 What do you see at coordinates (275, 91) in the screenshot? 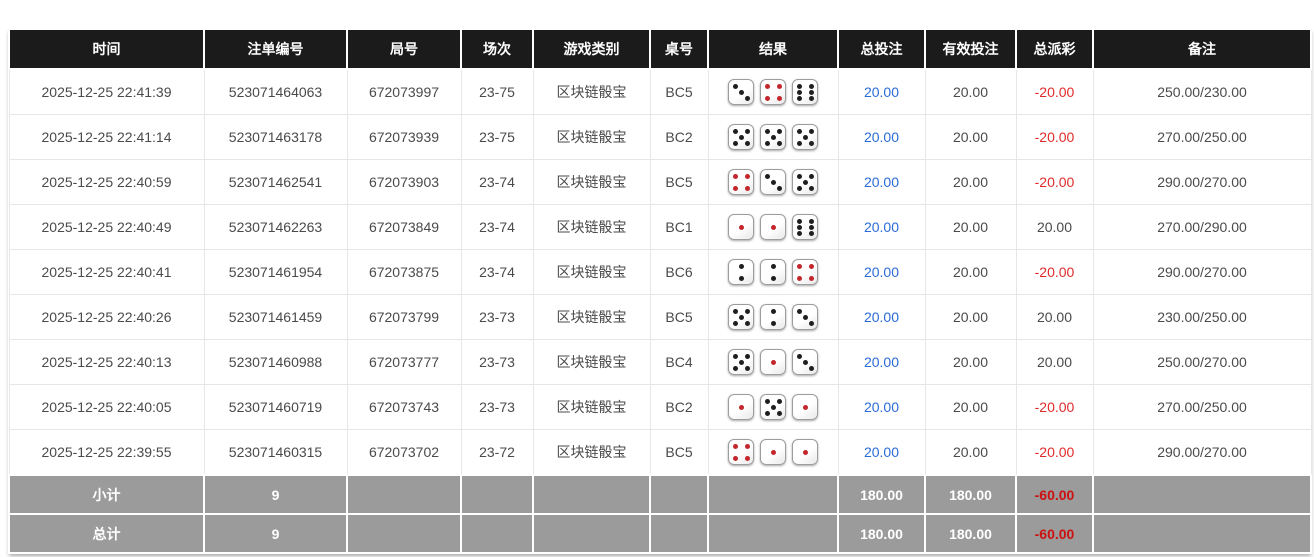
I see `cell-bet-id: 523071464063` at bounding box center [275, 91].